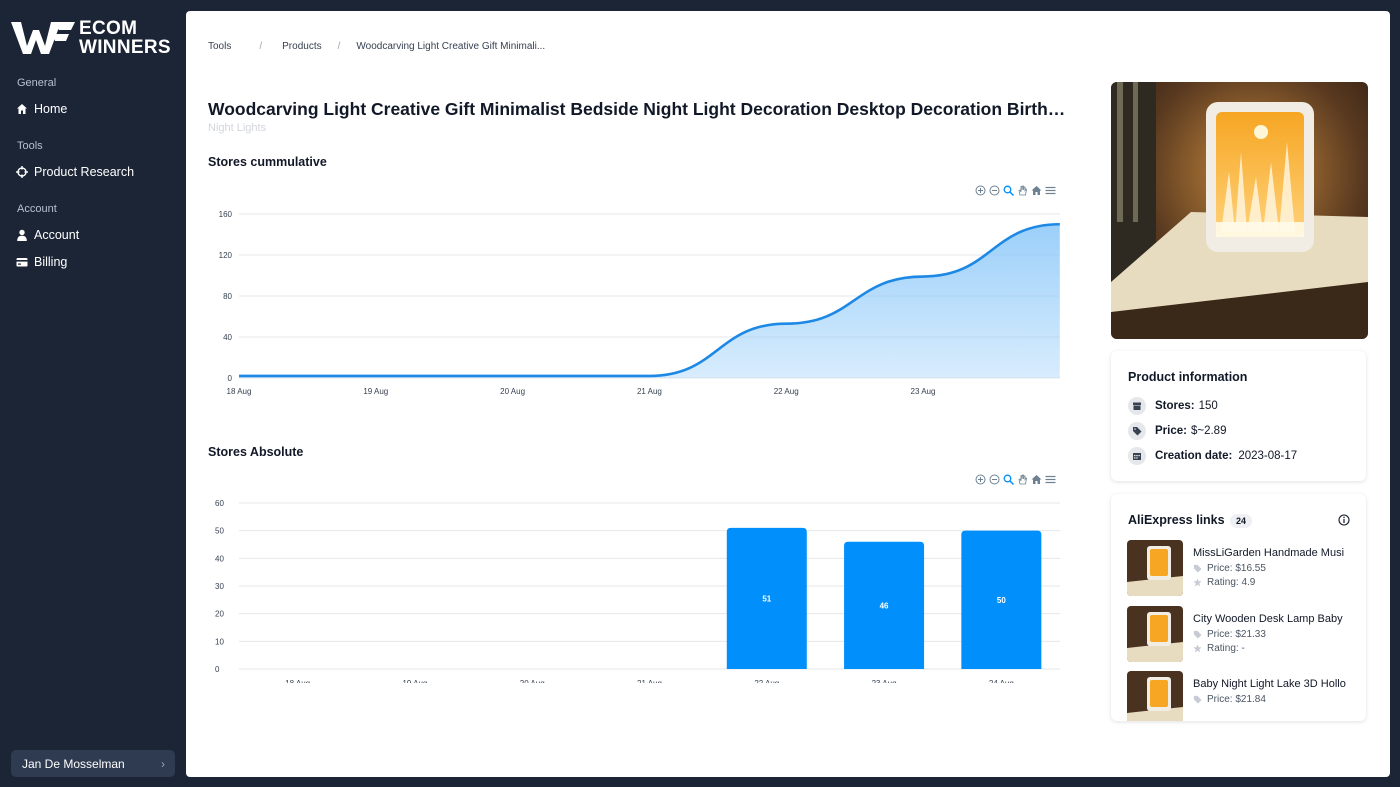 The image size is (1400, 787). I want to click on logo-line-2: WINNERS, so click(125, 47).